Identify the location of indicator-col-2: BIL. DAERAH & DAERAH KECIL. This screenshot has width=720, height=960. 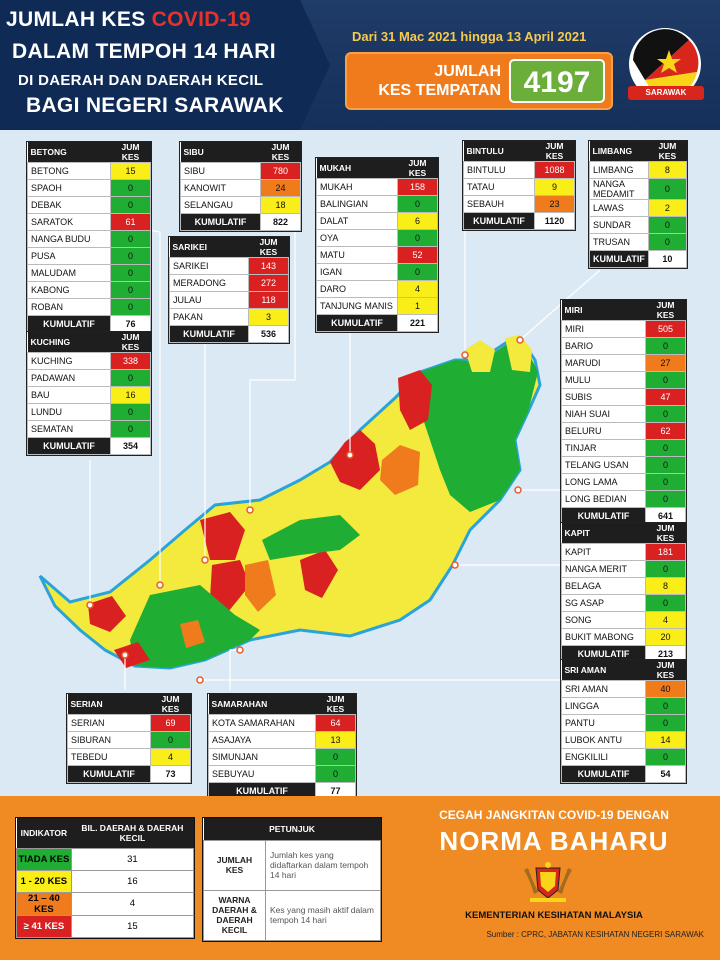
(132, 833).